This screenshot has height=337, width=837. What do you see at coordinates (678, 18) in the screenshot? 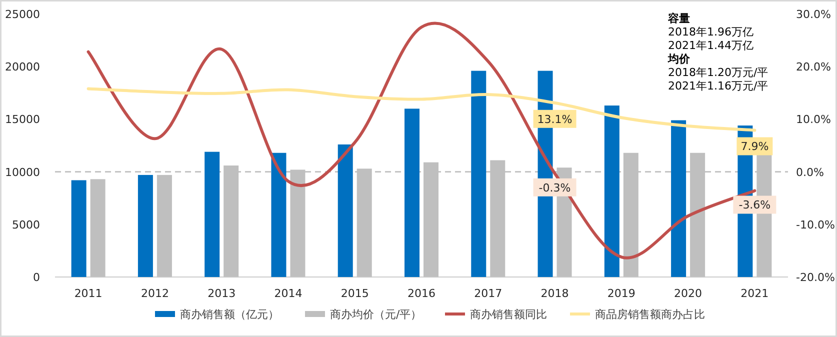
I see `annotation: 容量` at bounding box center [678, 18].